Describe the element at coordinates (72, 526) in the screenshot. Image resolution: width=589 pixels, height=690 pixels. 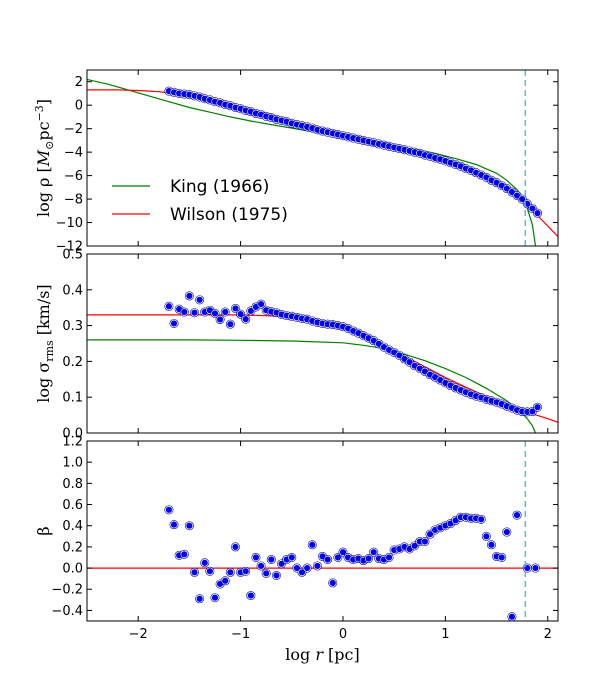
I see `y-tick-label: 0.4` at that location.